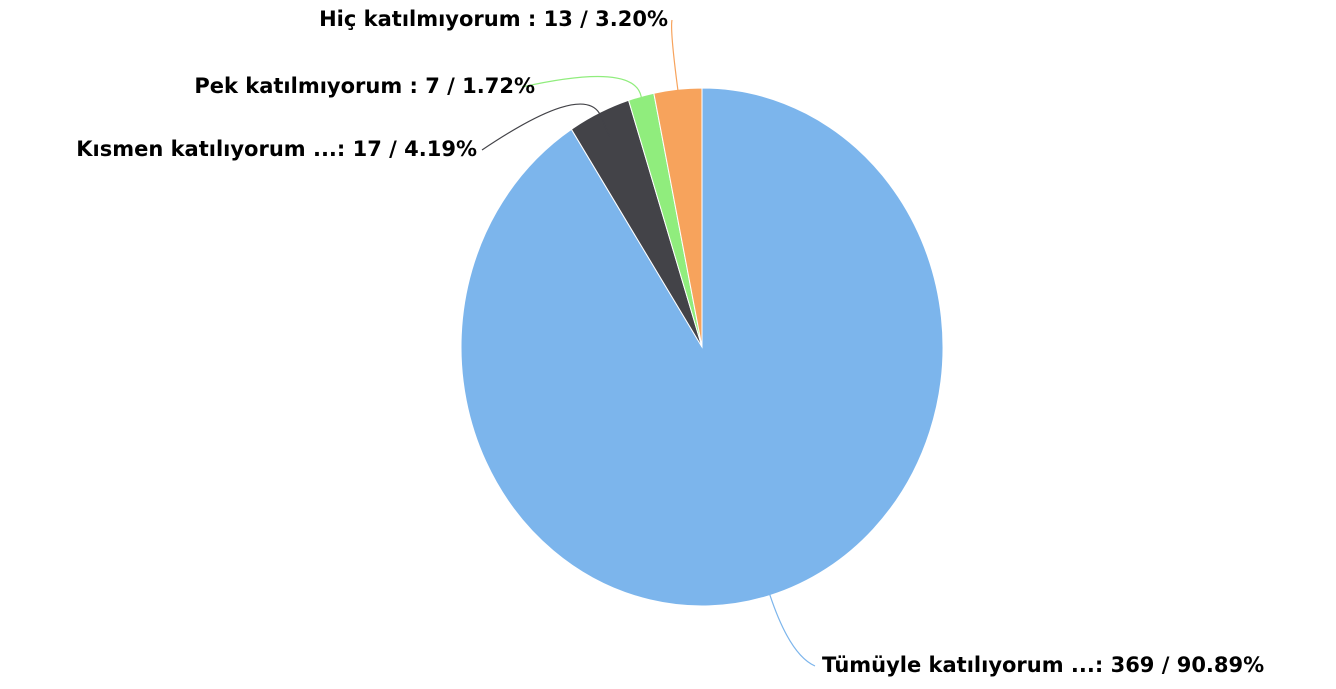 The height and width of the screenshot is (689, 1336). I want to click on data-label: Pek katılmıyorum : 7 / 1.72%, so click(364, 86).